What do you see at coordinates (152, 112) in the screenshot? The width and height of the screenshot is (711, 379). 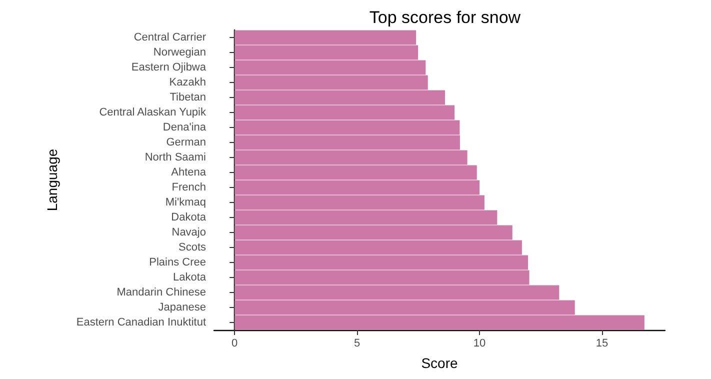 I see `y-tick-label: Central Alaskan Yupik` at bounding box center [152, 112].